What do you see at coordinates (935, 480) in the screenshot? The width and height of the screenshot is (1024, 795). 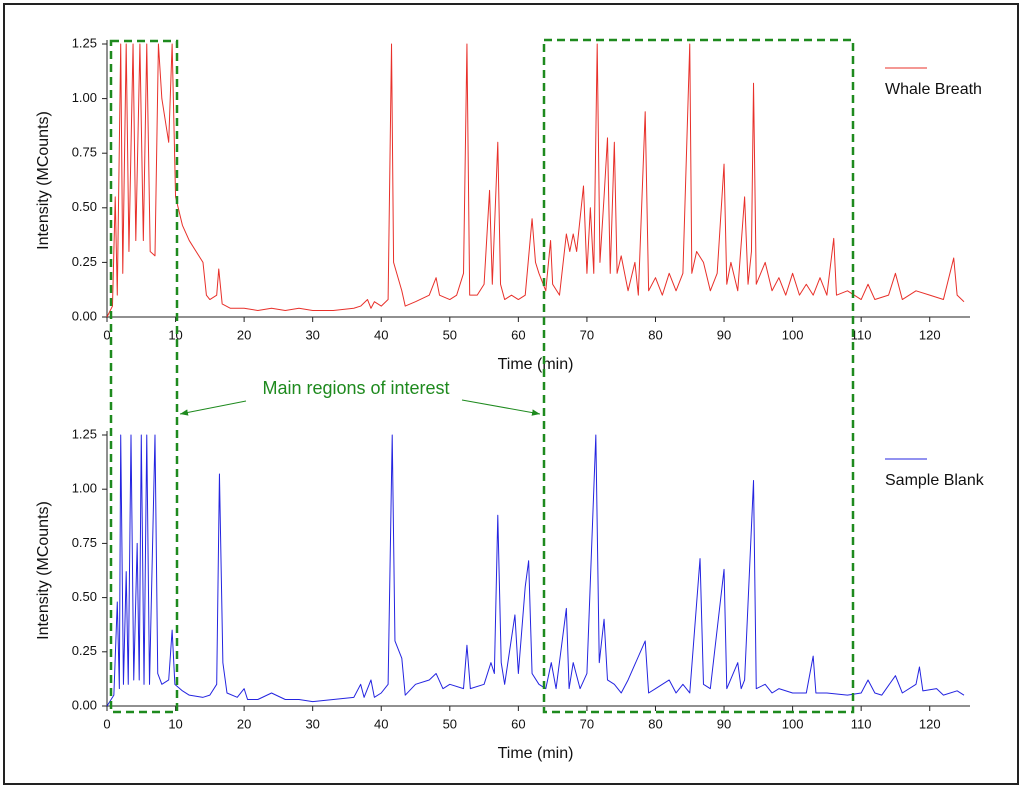 I see `legend-label: Sample Blank` at bounding box center [935, 480].